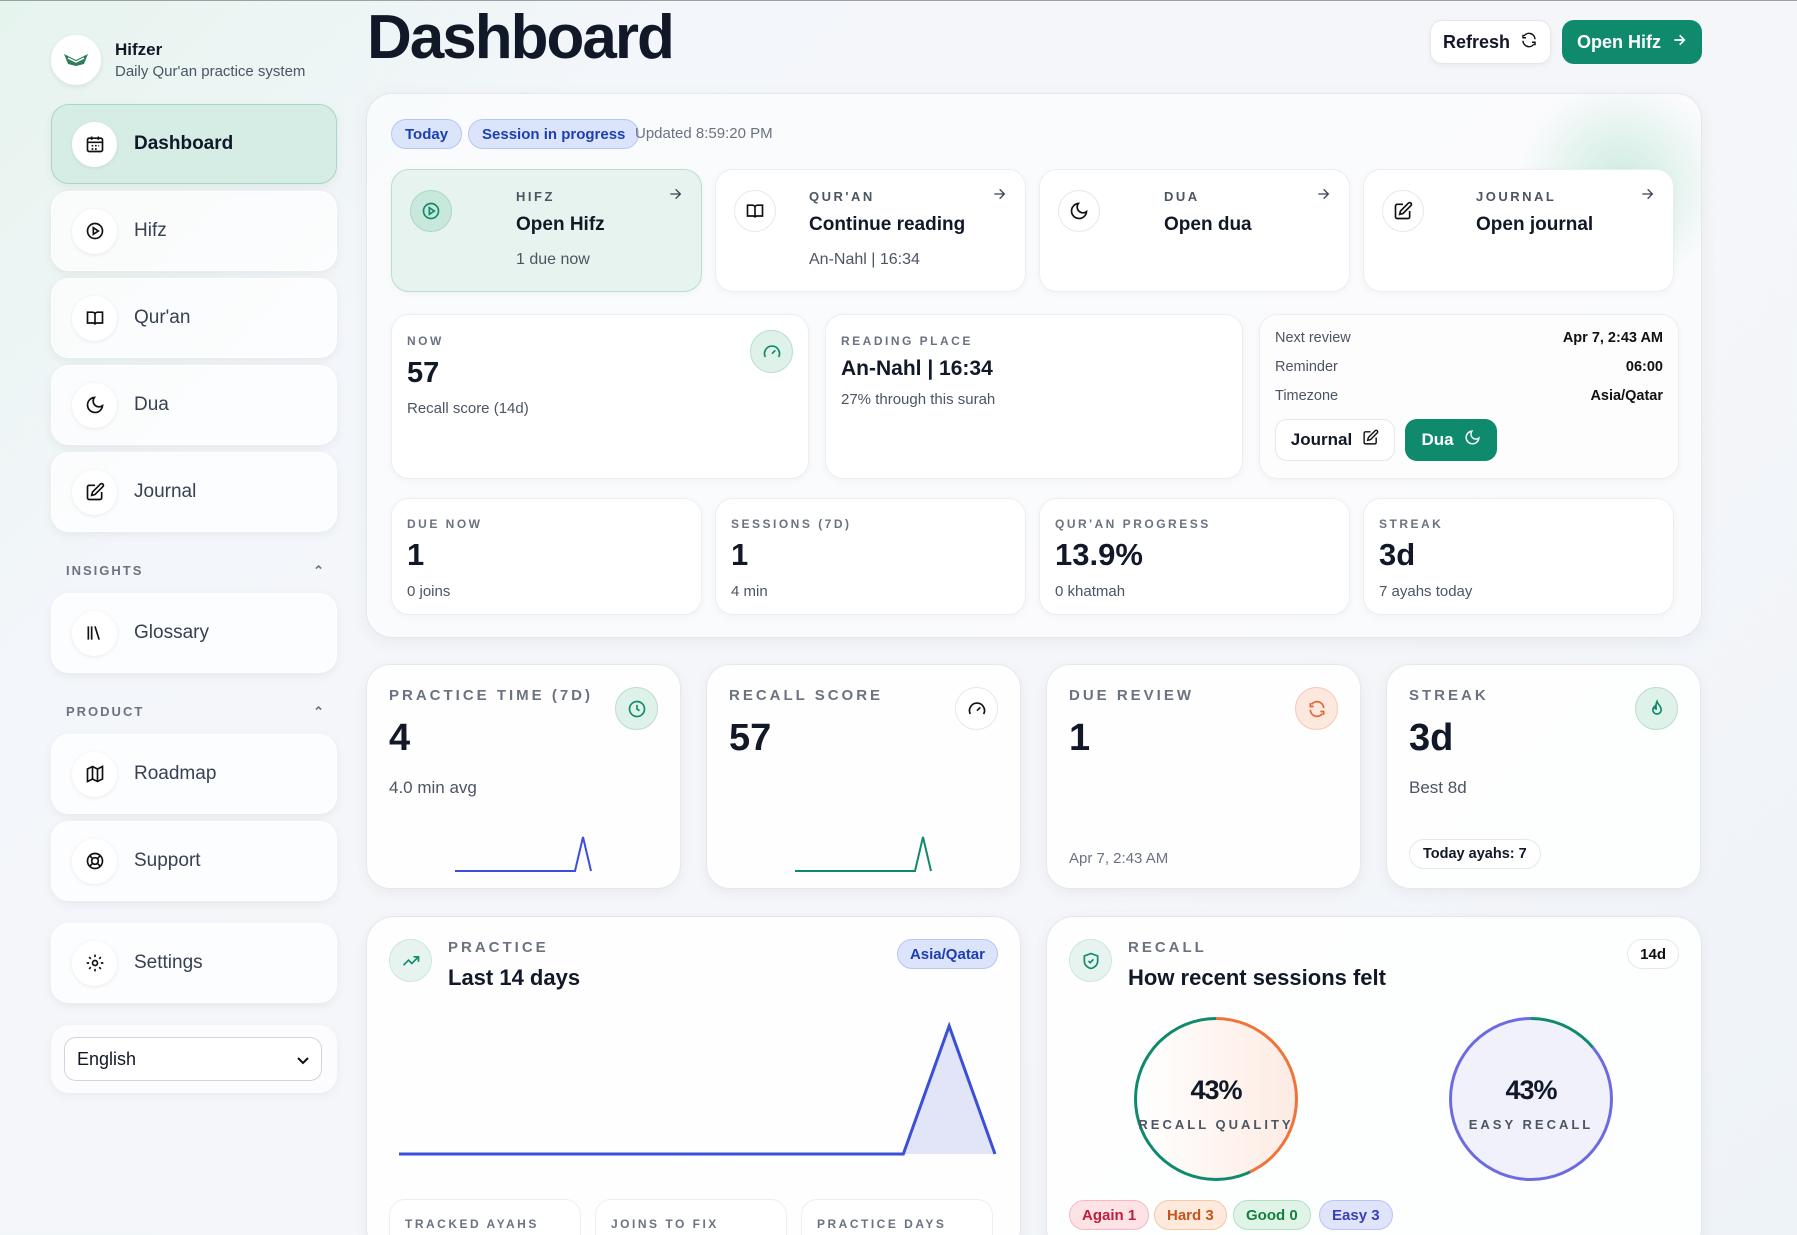 The width and height of the screenshot is (1797, 1235). I want to click on recall-sparkline, so click(863, 854).